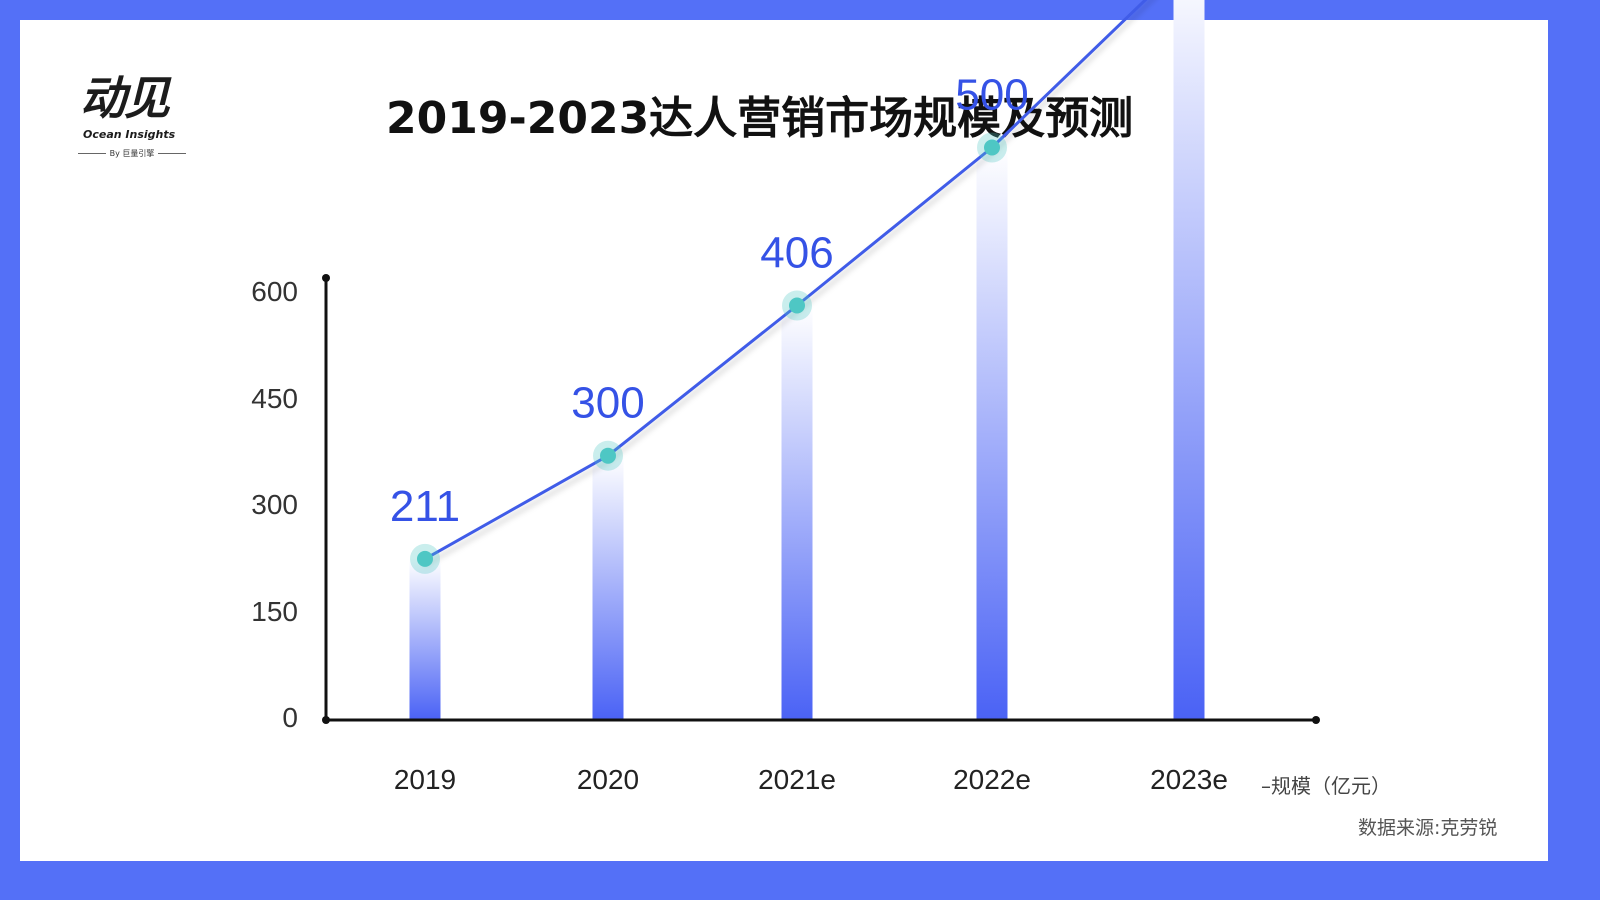 The width and height of the screenshot is (1600, 900). Describe the element at coordinates (326, 278) in the screenshot. I see `y-axis-end-dot` at that location.